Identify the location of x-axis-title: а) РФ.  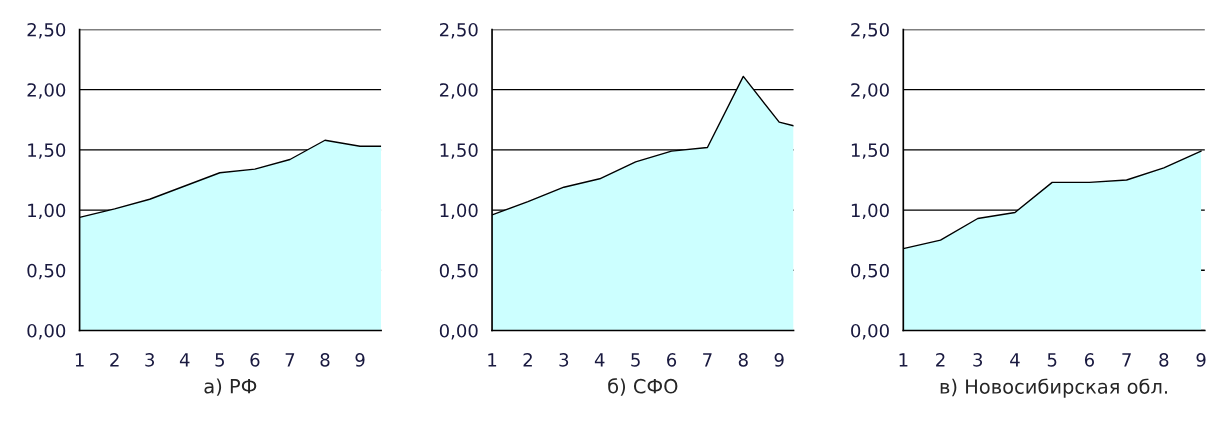
(230, 387).